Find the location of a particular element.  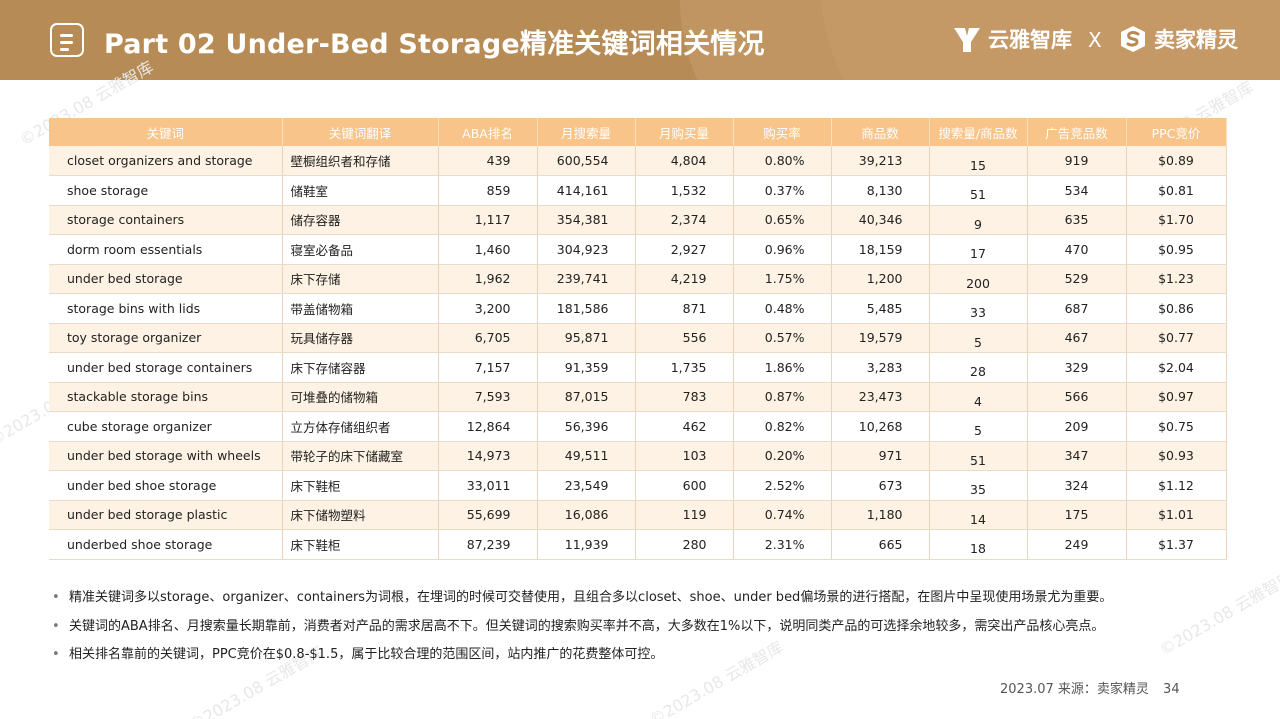

cell-ad-competitors: 687 is located at coordinates (1077, 308).